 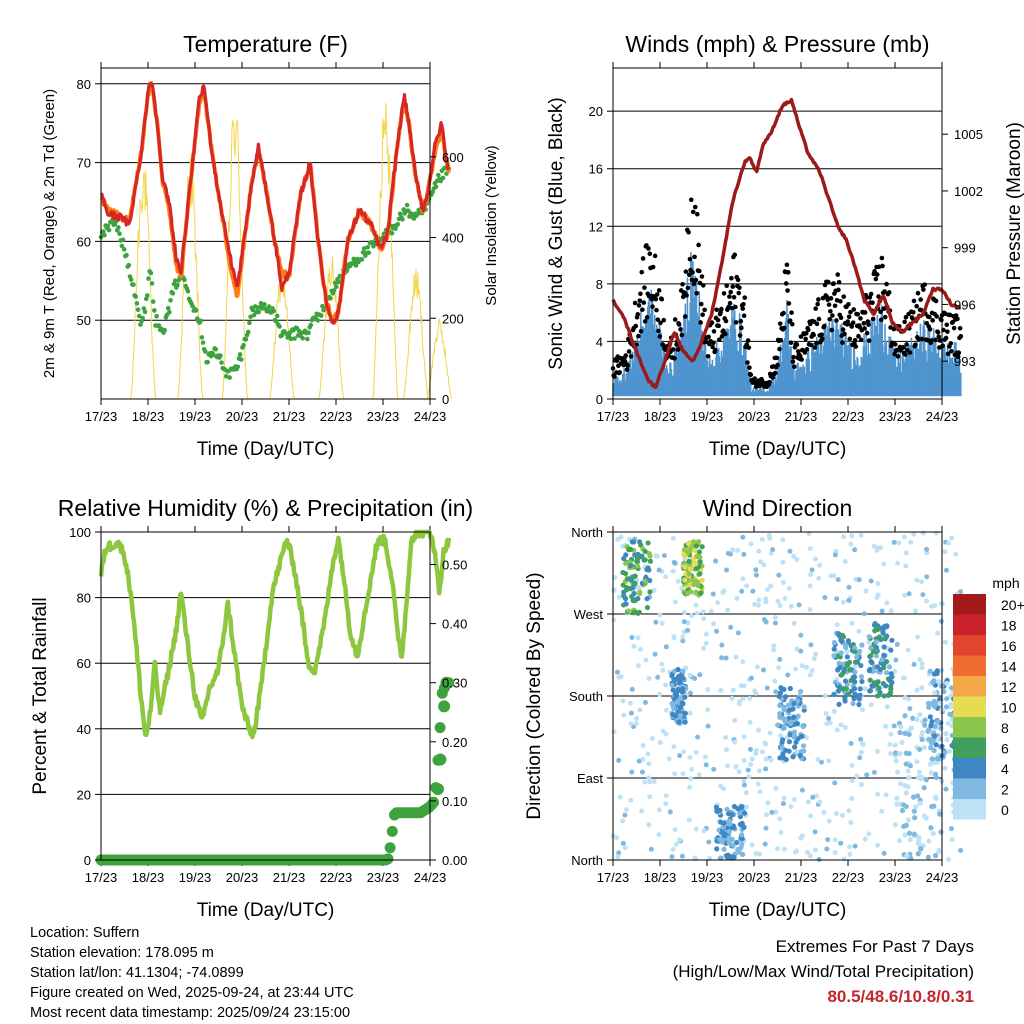 I want to click on humidity-xtick-label: 17/23, so click(x=101, y=877).